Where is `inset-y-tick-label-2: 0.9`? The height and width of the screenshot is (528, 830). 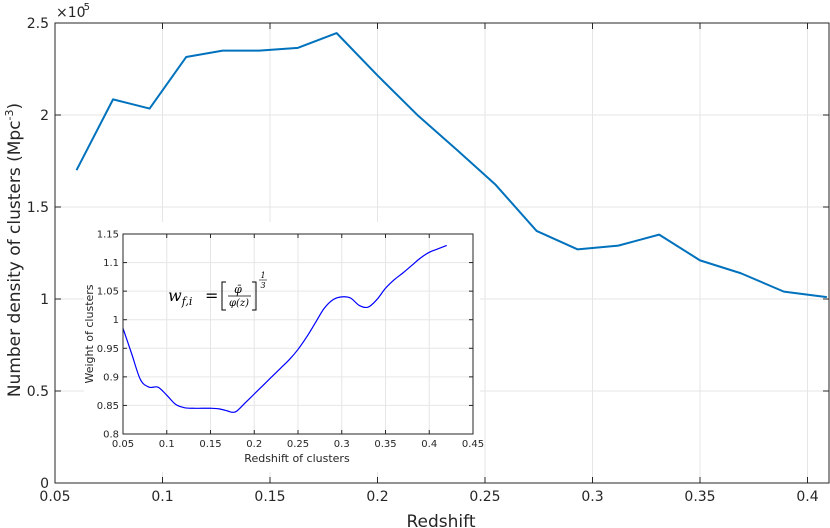
inset-y-tick-label-2: 0.9 is located at coordinates (111, 377).